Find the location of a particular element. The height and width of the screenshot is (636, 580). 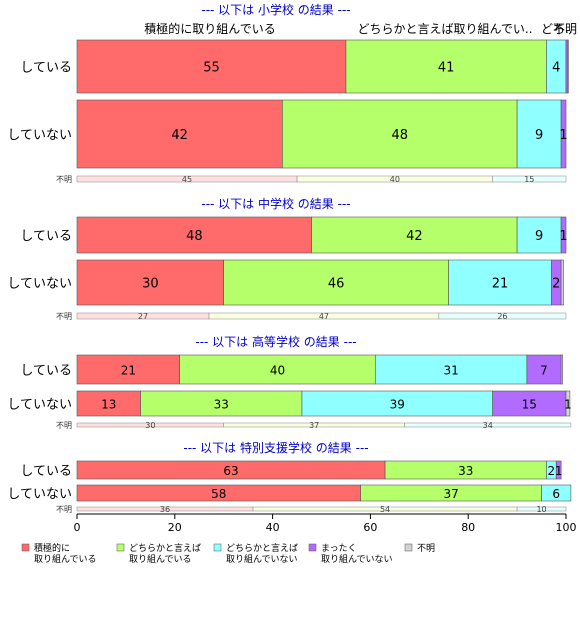

legend-swatch-s4 is located at coordinates (312, 547).